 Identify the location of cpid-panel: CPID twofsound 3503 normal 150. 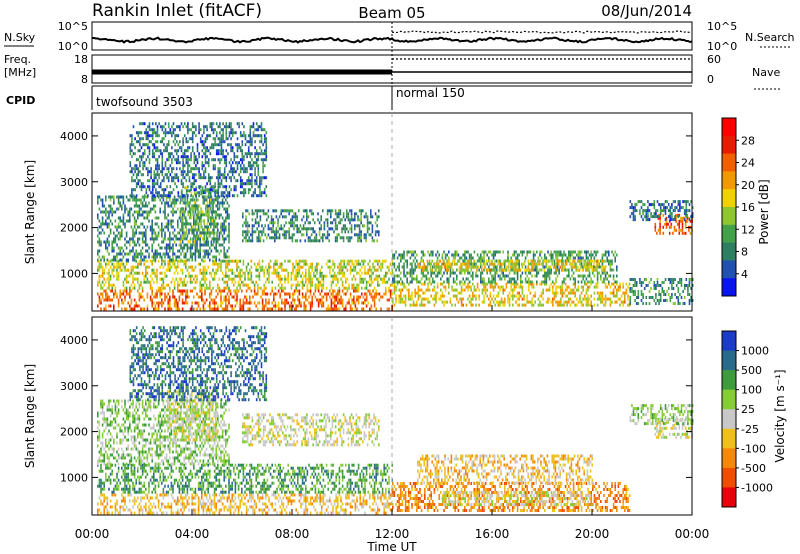
(349, 97).